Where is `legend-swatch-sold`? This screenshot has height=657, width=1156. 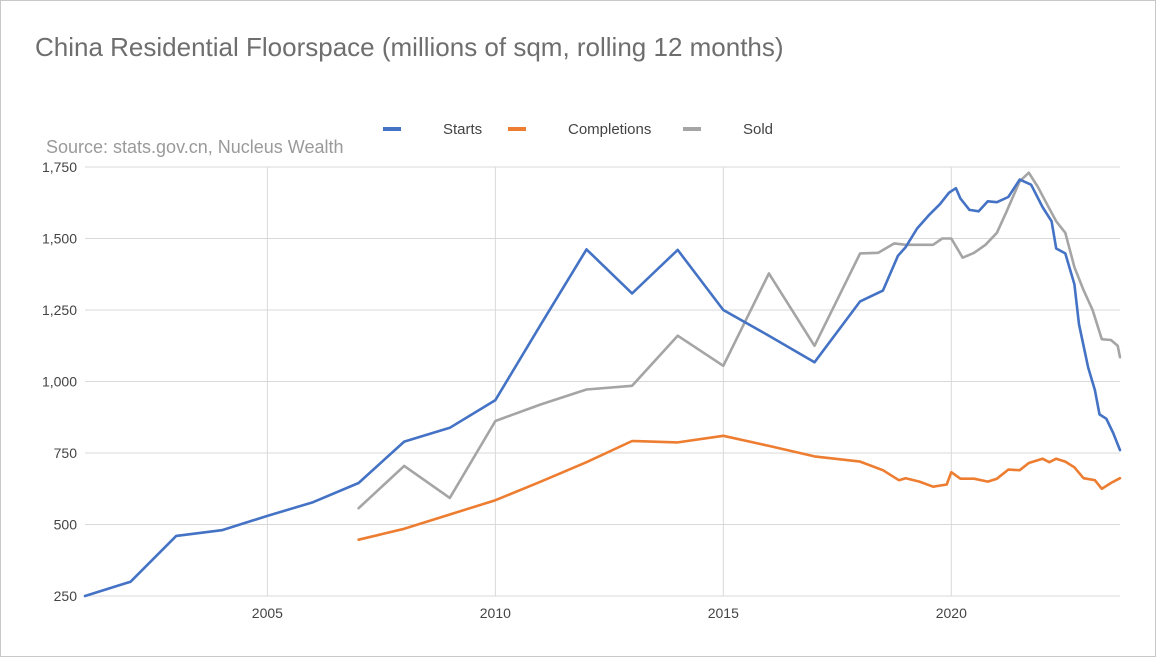
legend-swatch-sold is located at coordinates (692, 129).